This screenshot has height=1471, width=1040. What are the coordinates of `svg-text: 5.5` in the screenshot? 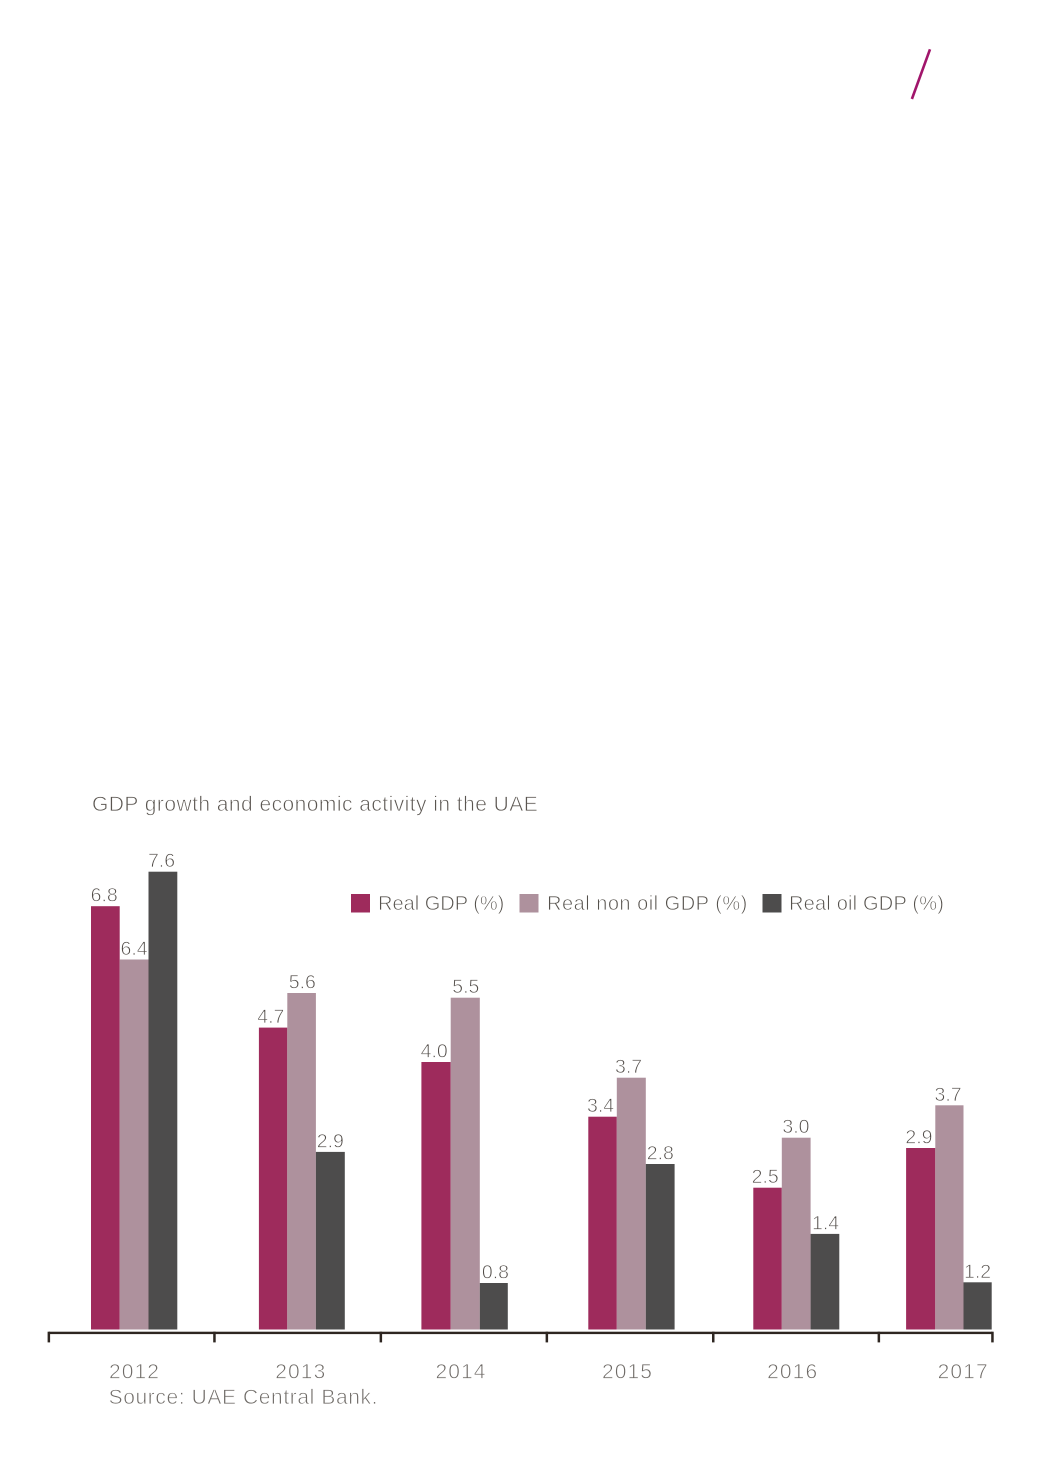 It's located at (465, 987).